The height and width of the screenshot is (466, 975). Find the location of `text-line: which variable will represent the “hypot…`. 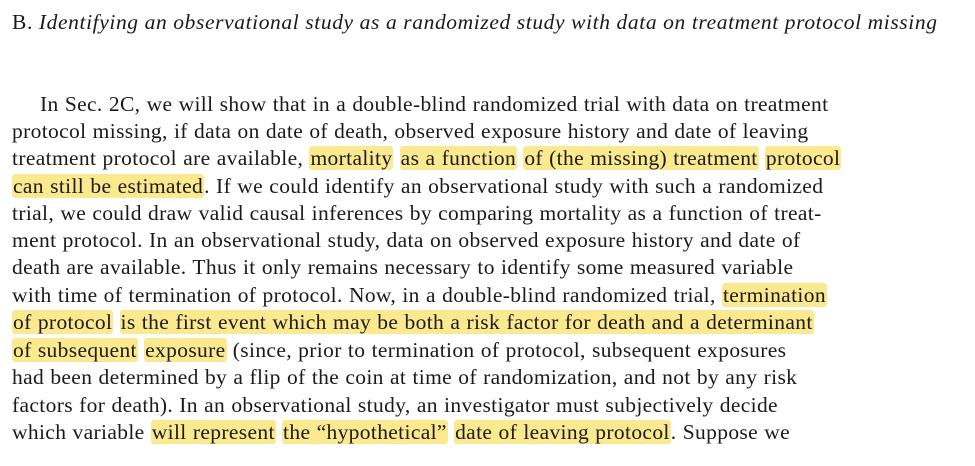

text-line: which variable will represent the “hypot… is located at coordinates (401, 432).